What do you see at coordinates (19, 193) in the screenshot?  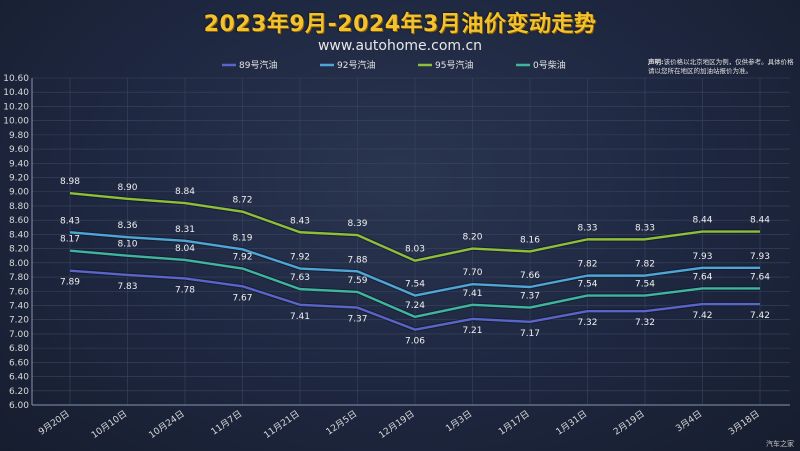 I see `y-tick-label: 9.00` at bounding box center [19, 193].